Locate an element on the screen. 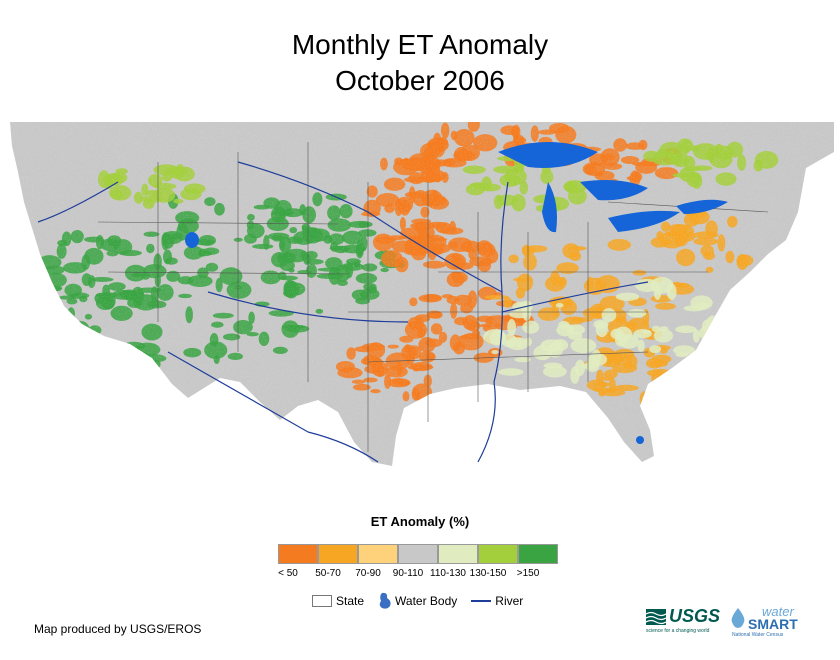 The image size is (840, 660). legend-river-label: River is located at coordinates (509, 601).